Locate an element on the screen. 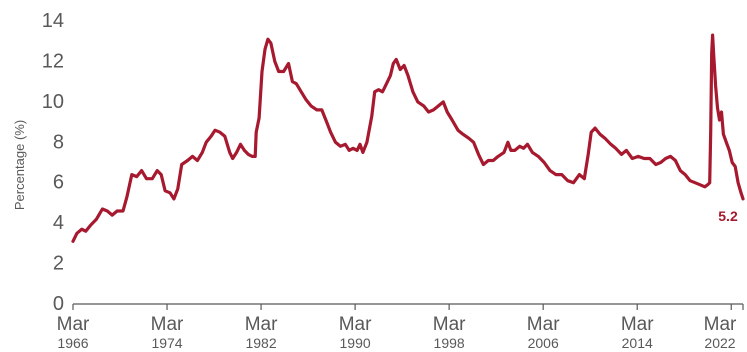 Image resolution: width=747 pixels, height=352 pixels. y-tick-label: 4 is located at coordinates (58, 223).